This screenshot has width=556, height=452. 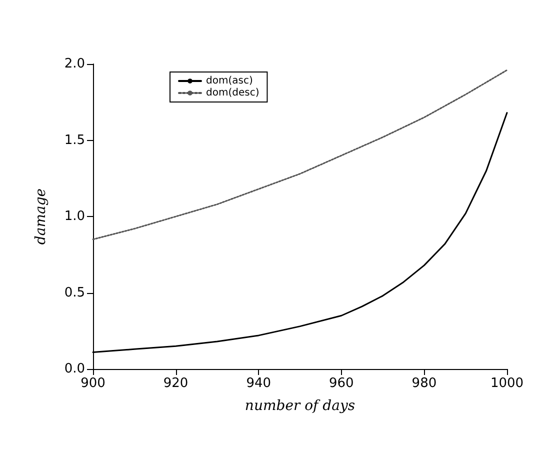 I want to click on legend-label: dom(asc), so click(x=229, y=81).